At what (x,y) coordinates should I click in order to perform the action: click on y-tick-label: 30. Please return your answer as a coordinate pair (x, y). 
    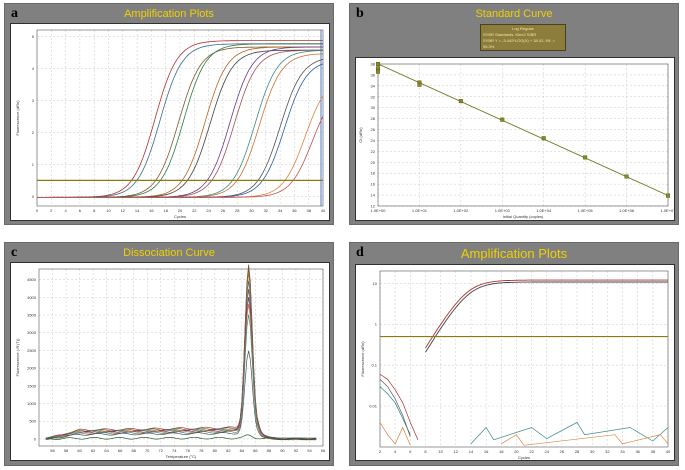
    Looking at the image, I should click on (373, 107).